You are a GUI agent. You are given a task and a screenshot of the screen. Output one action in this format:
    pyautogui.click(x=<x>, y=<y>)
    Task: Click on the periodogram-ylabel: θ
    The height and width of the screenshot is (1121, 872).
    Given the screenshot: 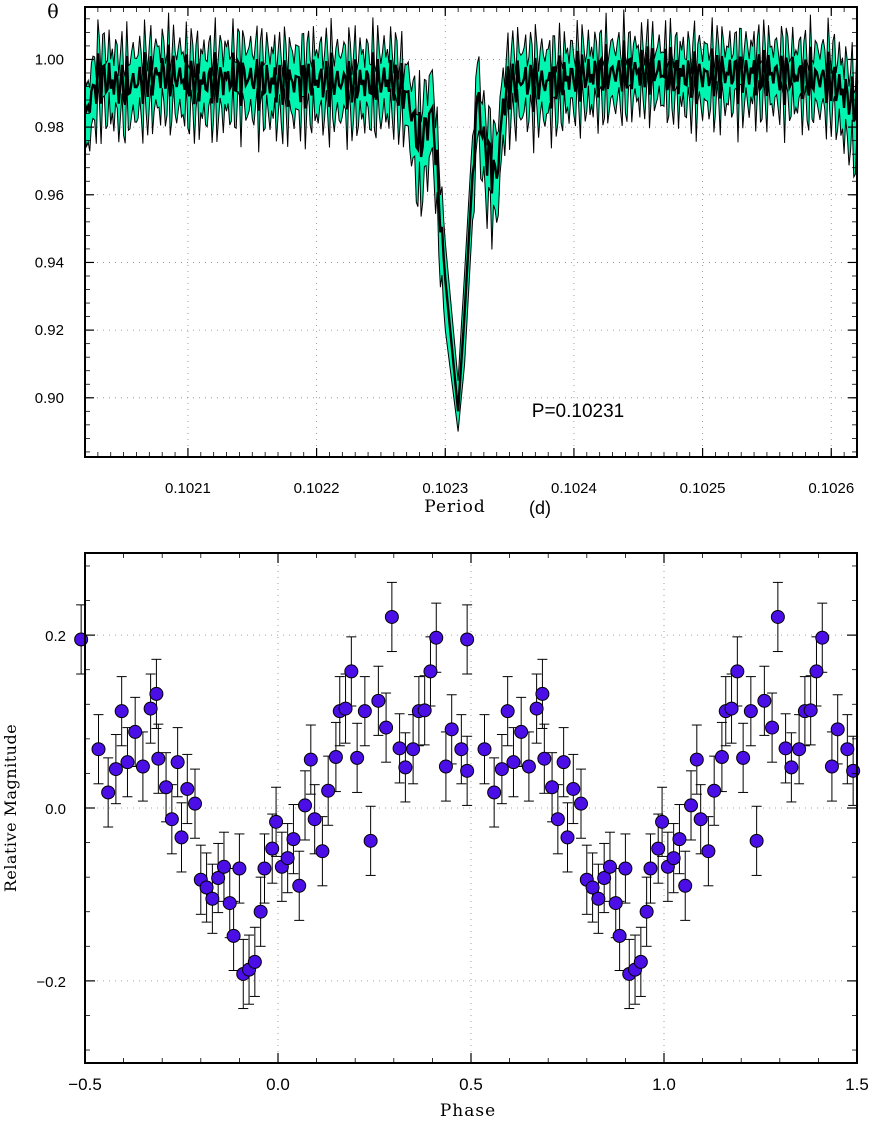 What is the action you would take?
    pyautogui.click(x=52, y=12)
    